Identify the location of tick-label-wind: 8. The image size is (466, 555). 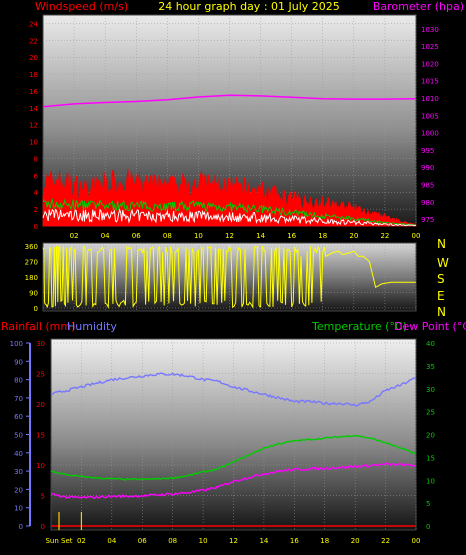
(36, 159).